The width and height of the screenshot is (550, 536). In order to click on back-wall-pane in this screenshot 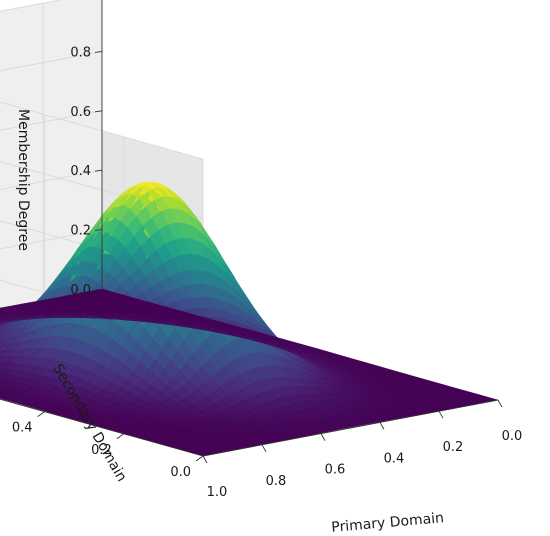, I will do `click(51, 154)`.